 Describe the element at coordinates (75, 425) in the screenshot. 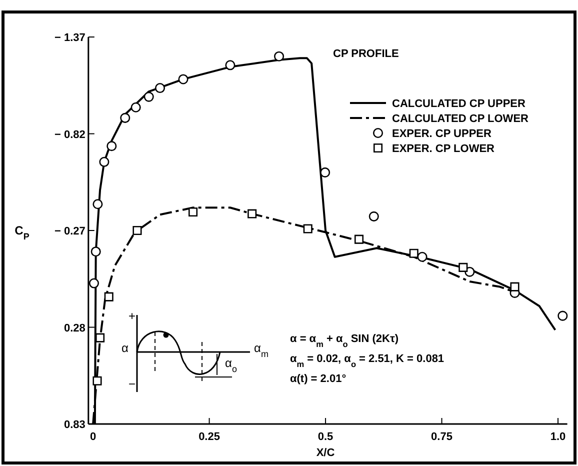

I see `y-tick-label: 0.83` at that location.